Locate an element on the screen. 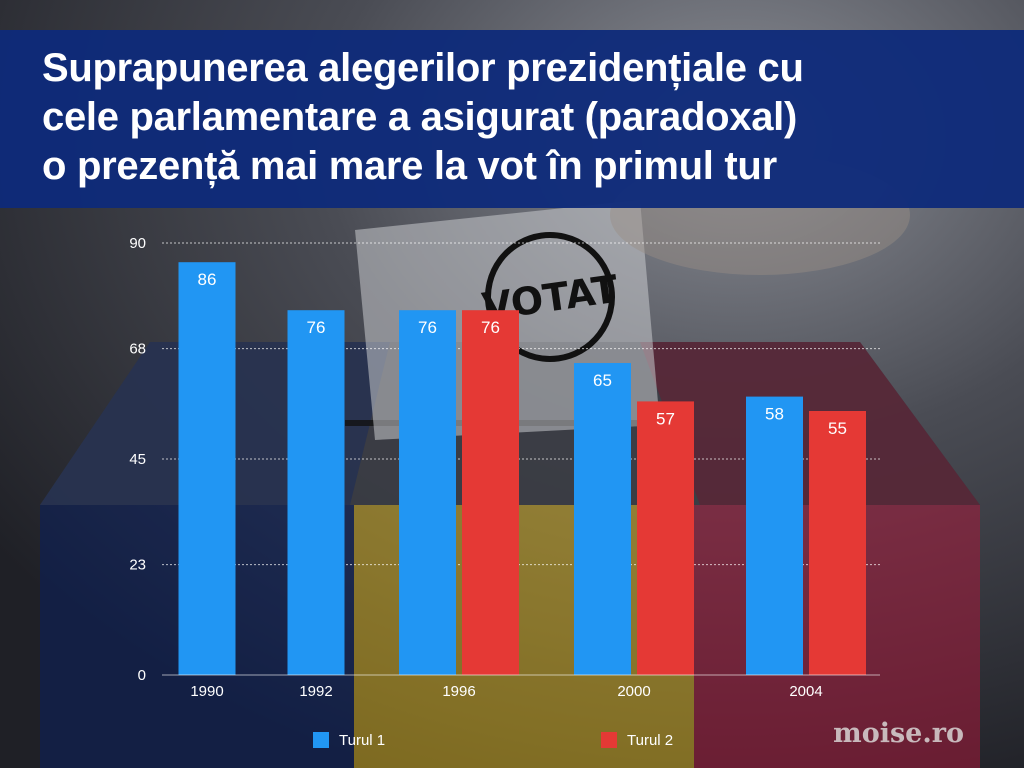 The height and width of the screenshot is (768, 1024). data-label-1996-series-1: 76 is located at coordinates (427, 327).